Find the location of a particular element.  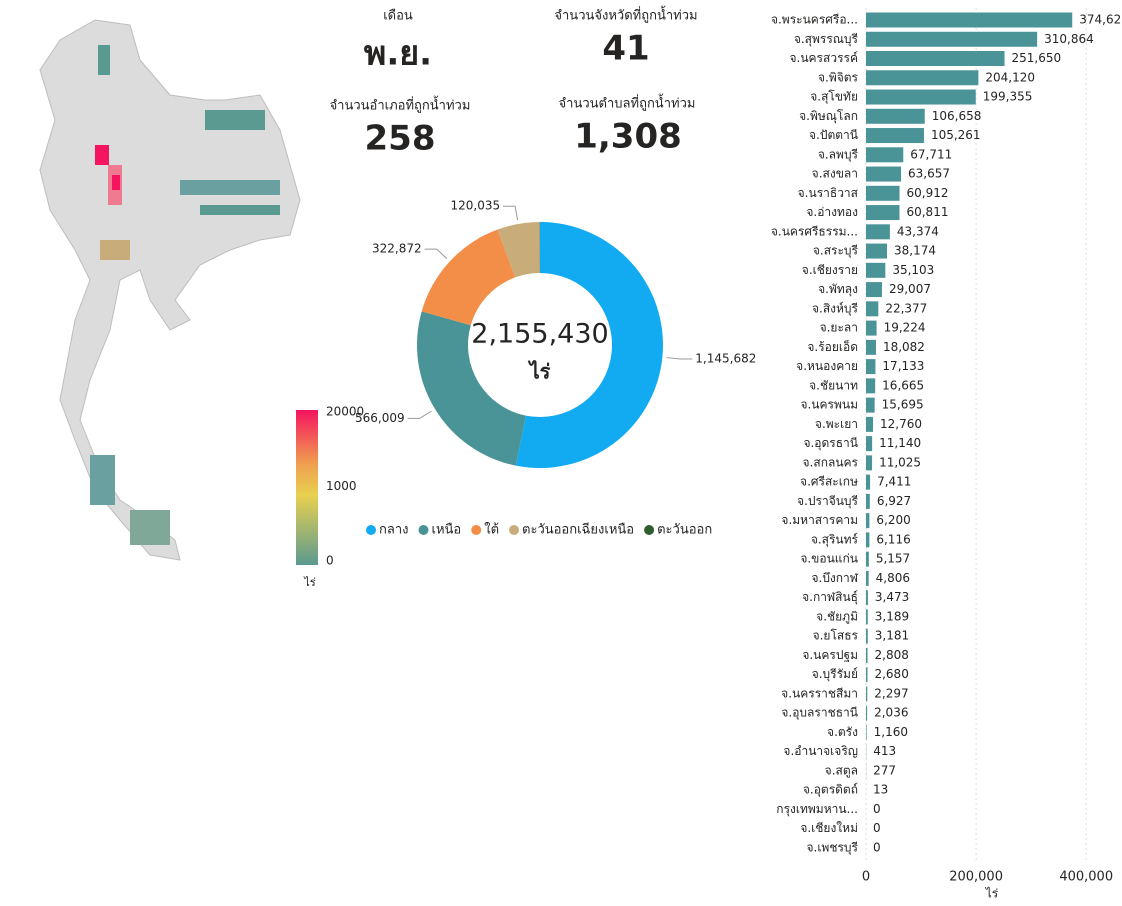

data-label: 310,864 is located at coordinates (1069, 39).